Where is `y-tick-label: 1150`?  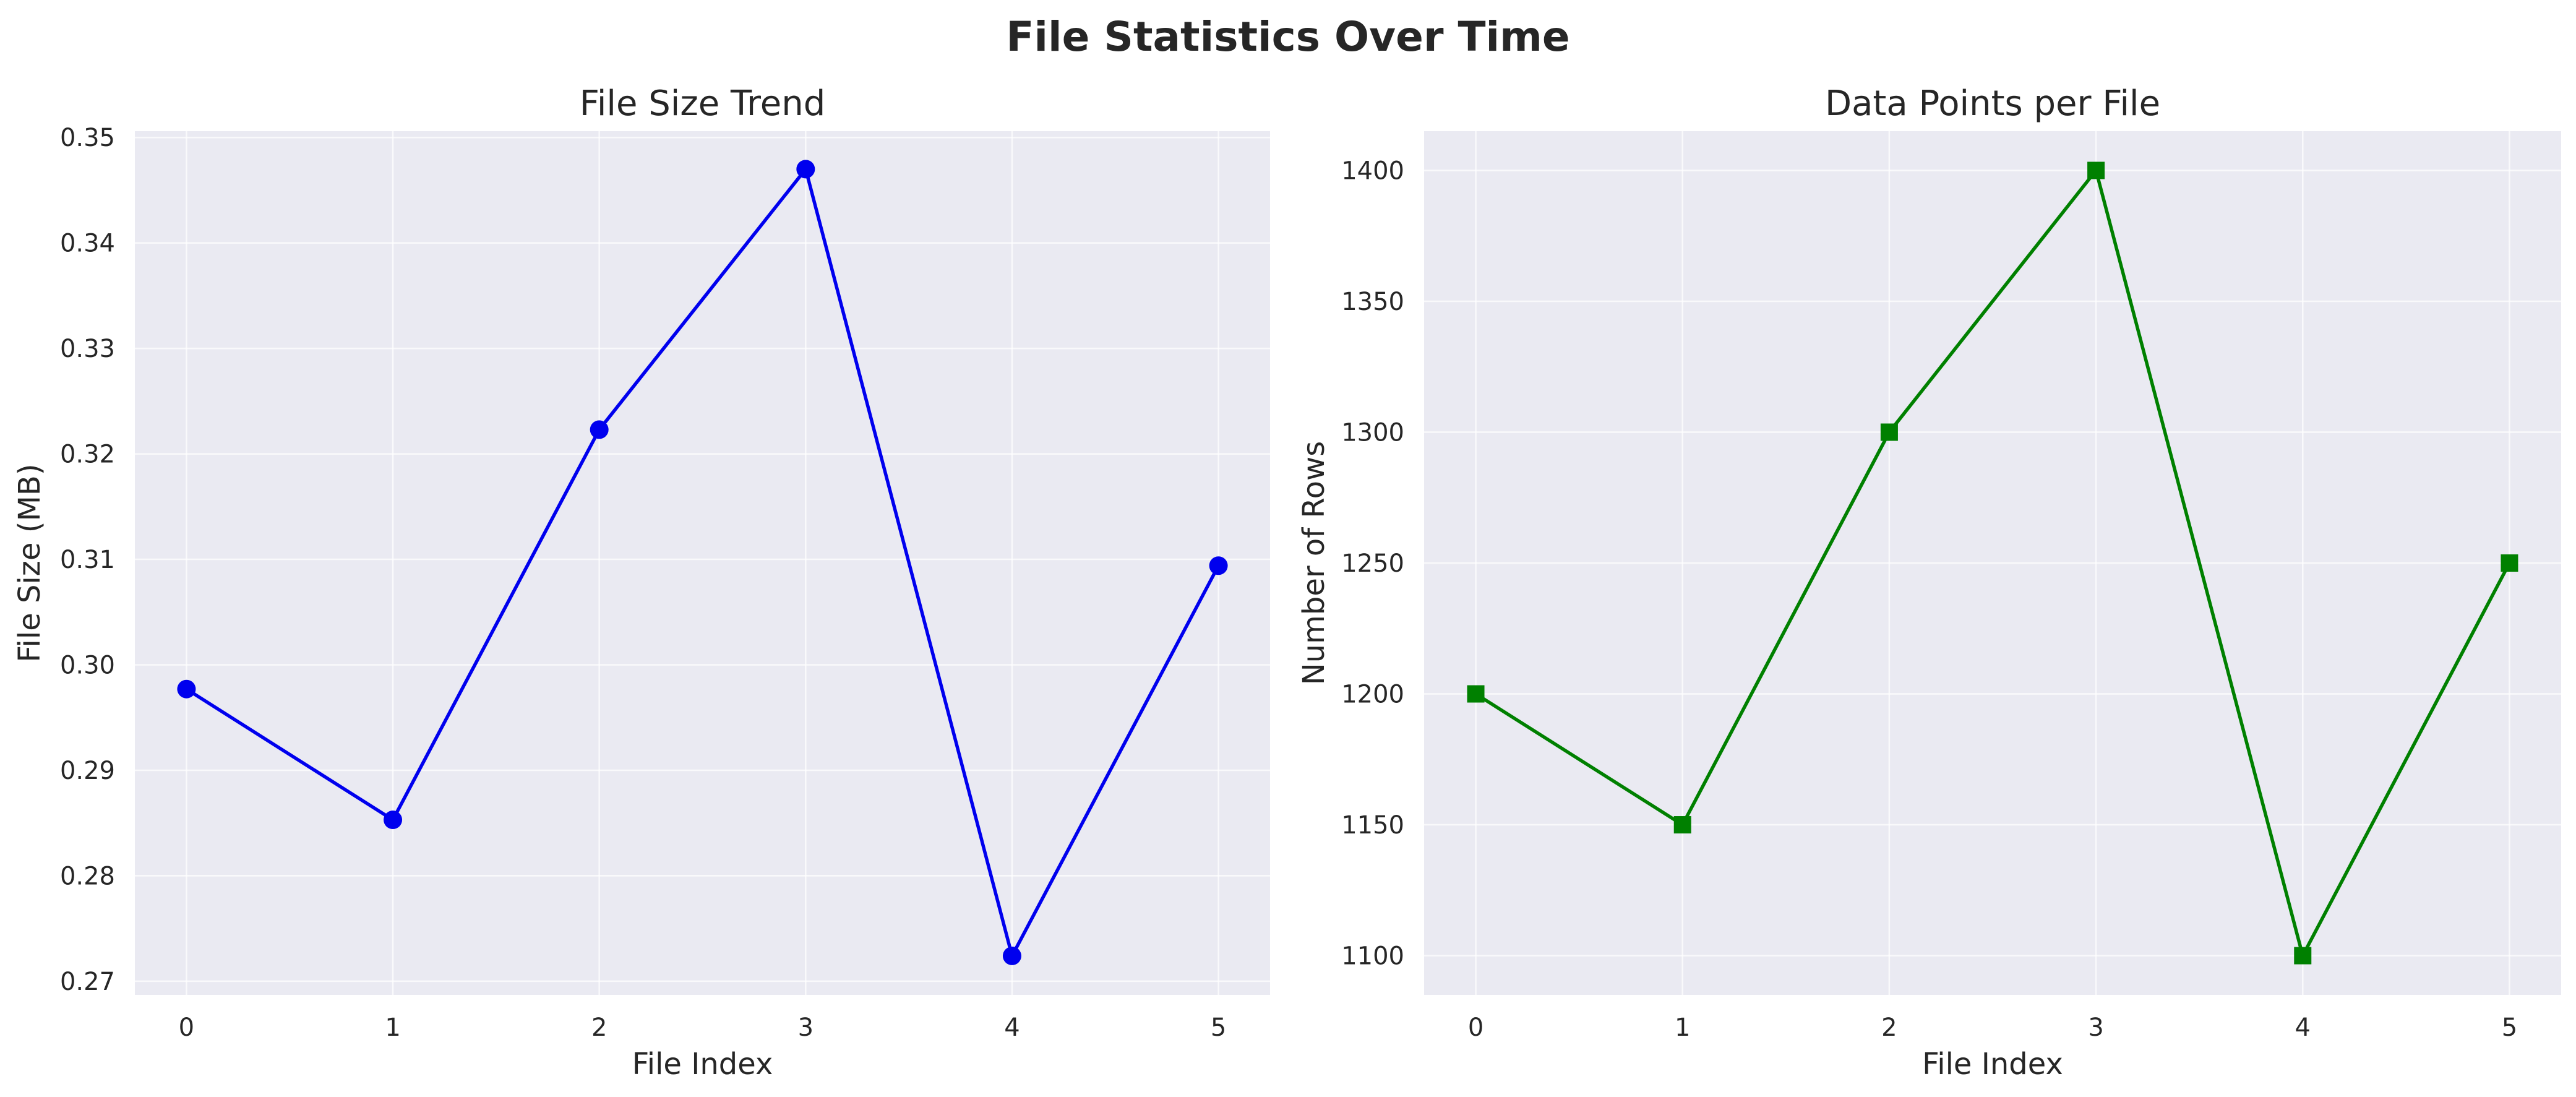 y-tick-label: 1150 is located at coordinates (1372, 826).